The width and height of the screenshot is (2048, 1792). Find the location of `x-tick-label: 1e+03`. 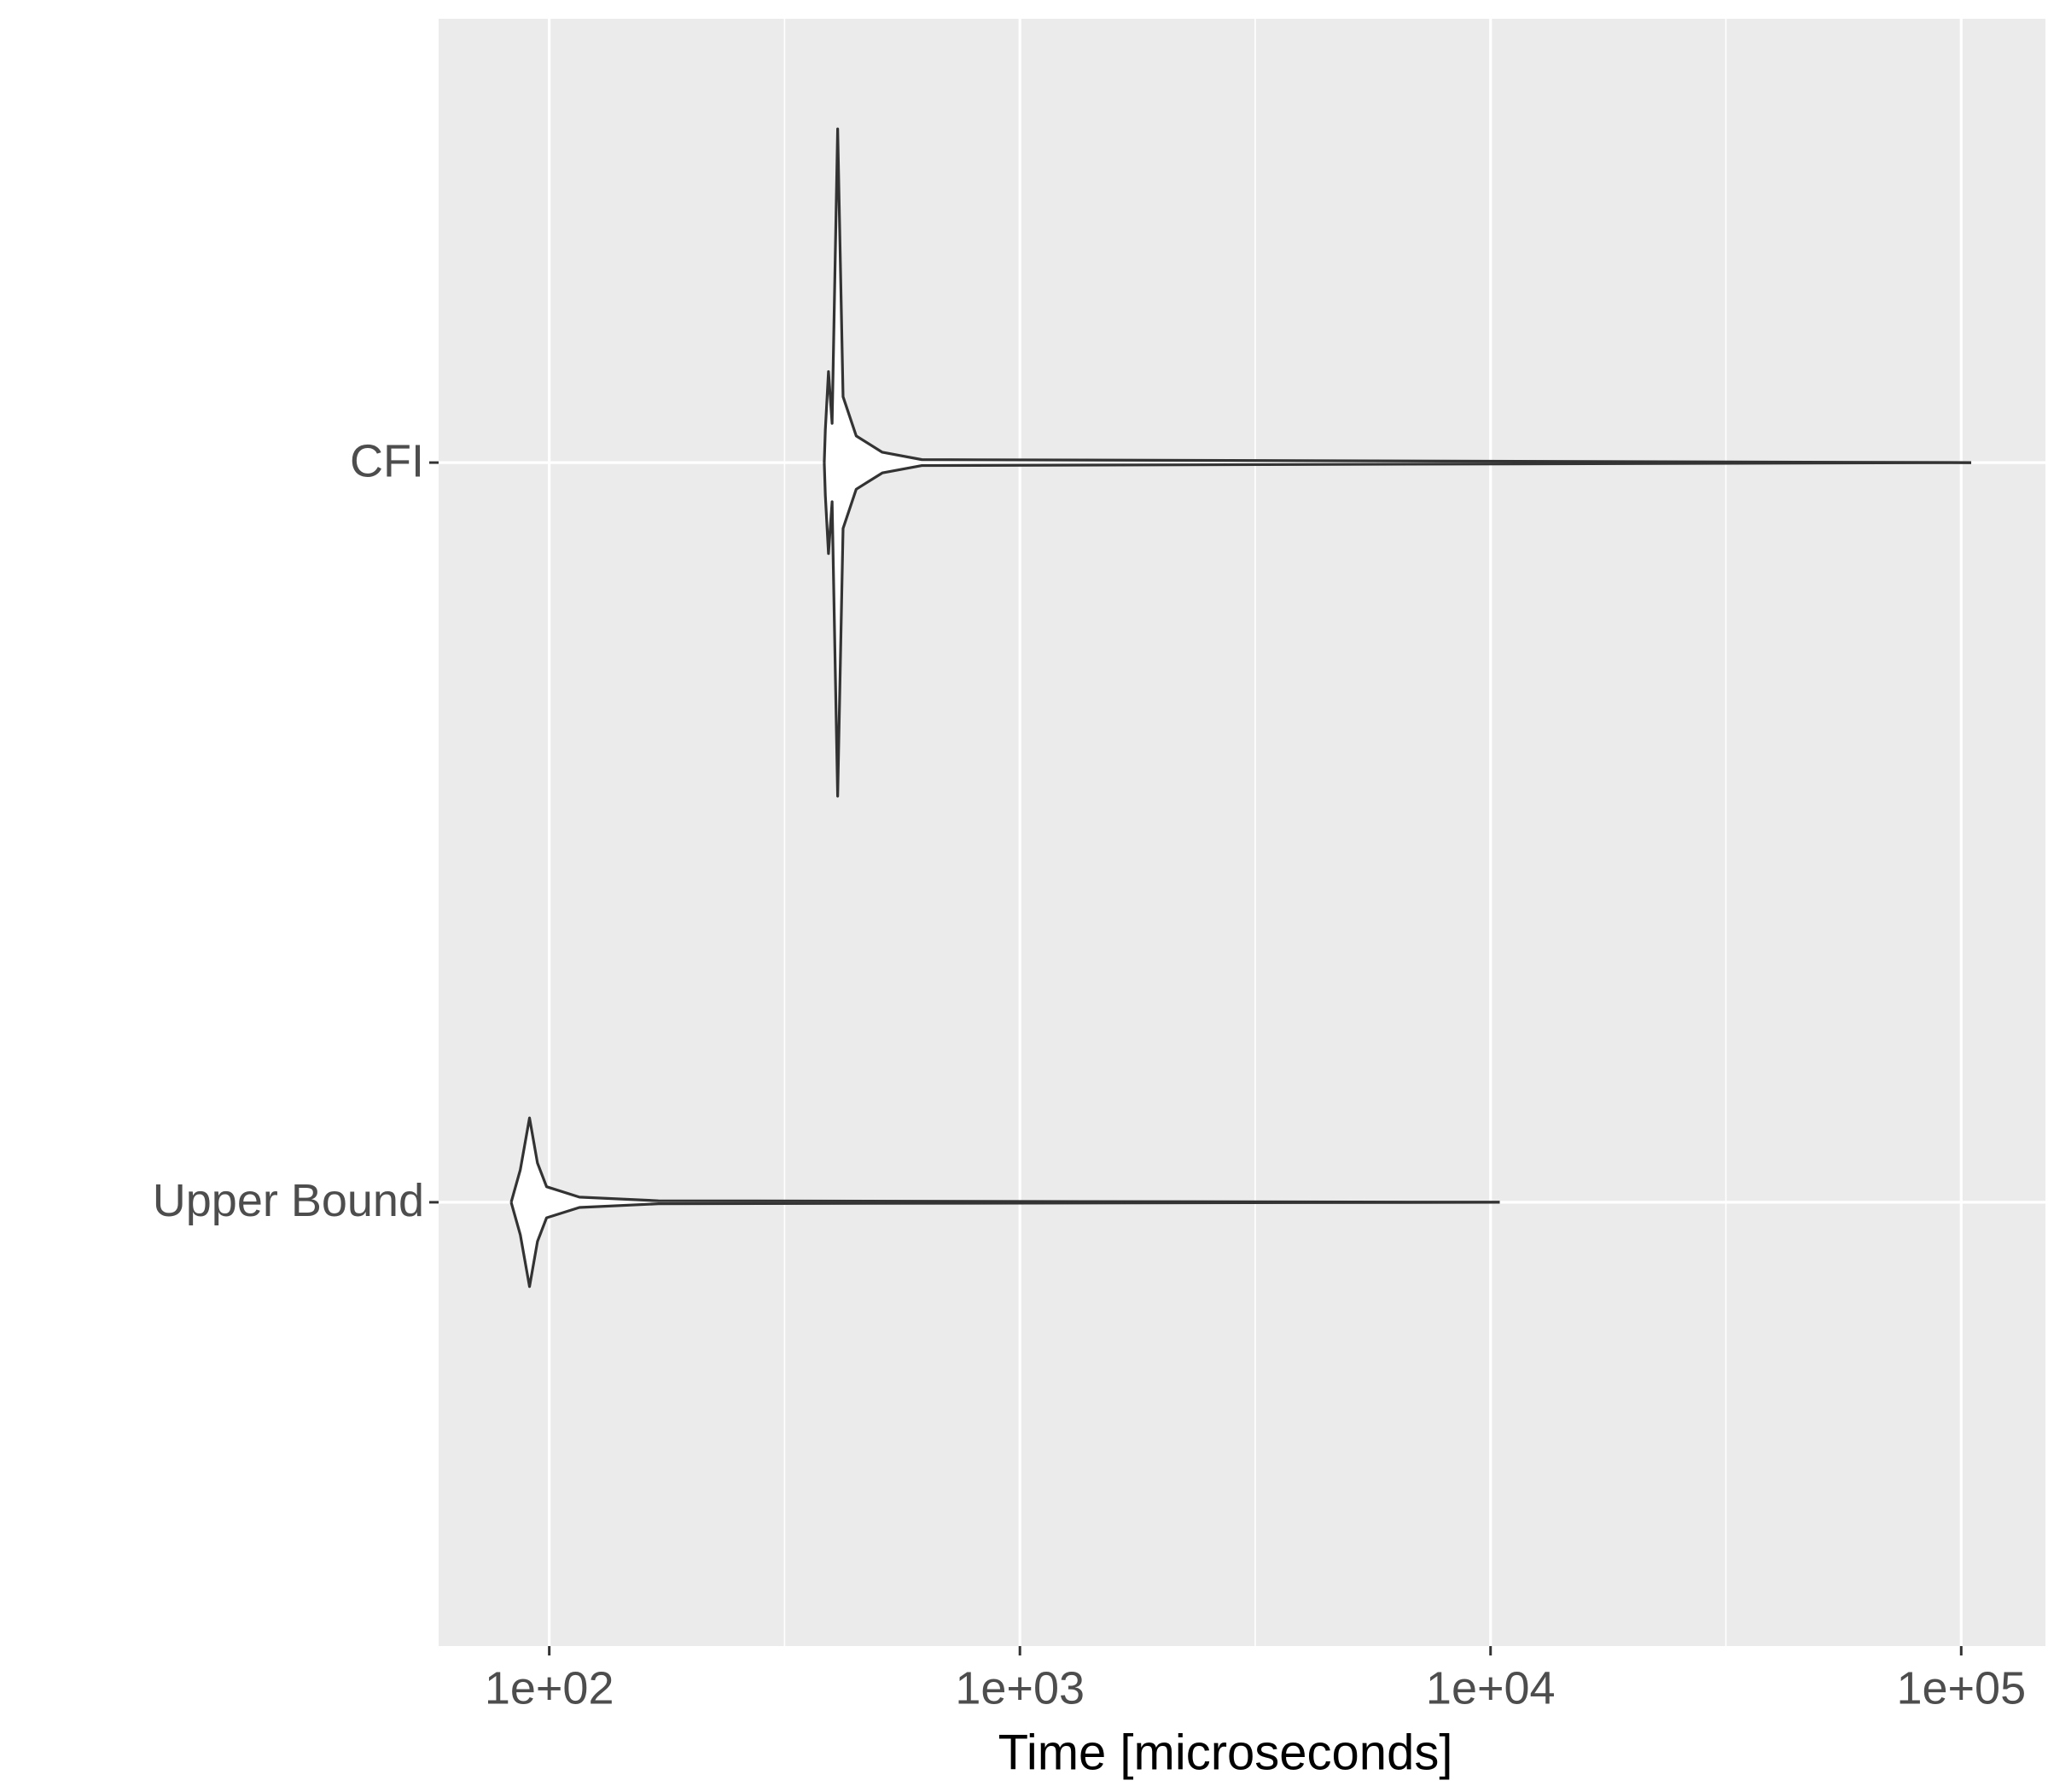

x-tick-label: 1e+03 is located at coordinates (1020, 1687).